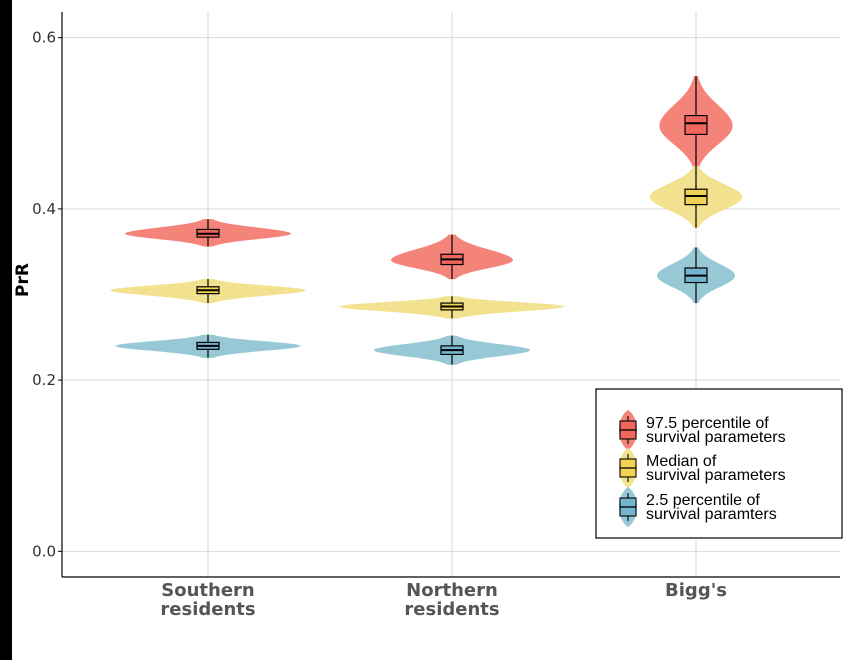 The width and height of the screenshot is (850, 660). What do you see at coordinates (44, 551) in the screenshot?
I see `y-tick-label: 0.0` at bounding box center [44, 551].